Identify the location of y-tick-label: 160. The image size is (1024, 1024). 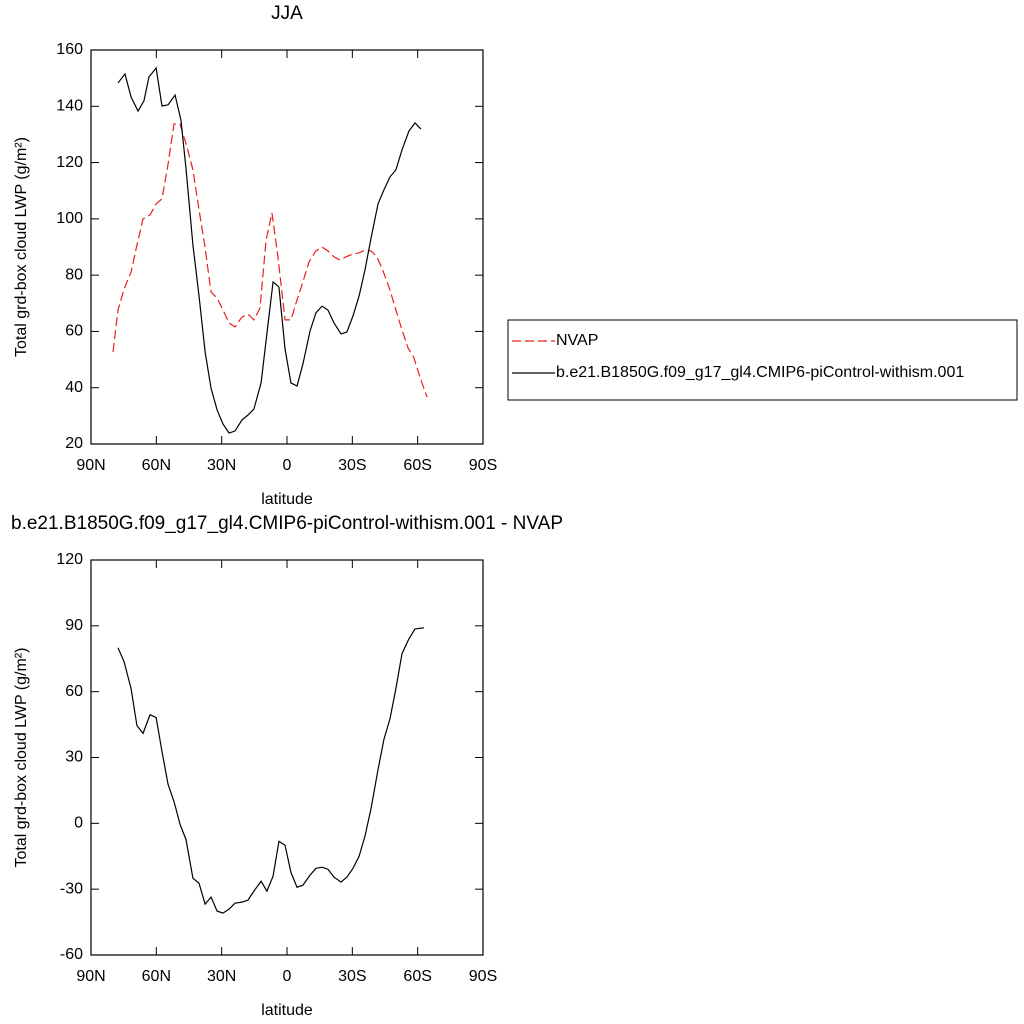
(69, 49).